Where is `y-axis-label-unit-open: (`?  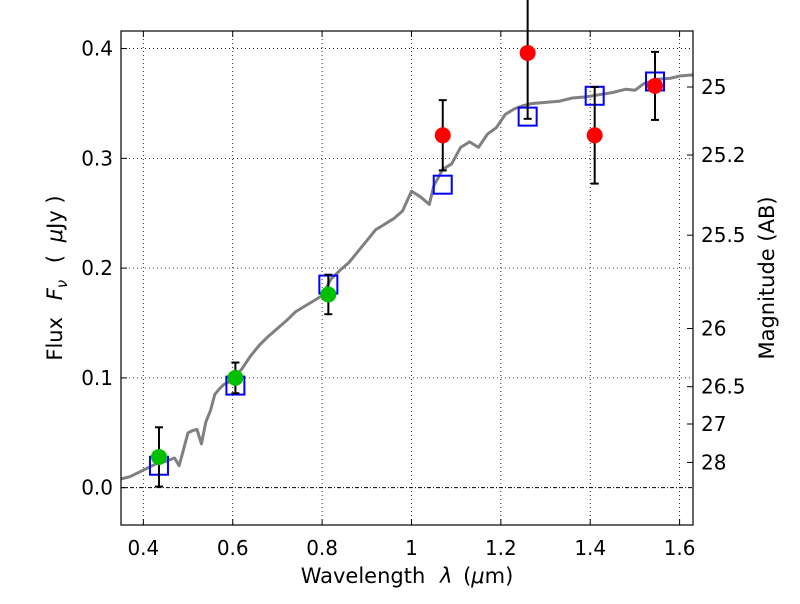
y-axis-label-unit-open: ( is located at coordinates (55, 259).